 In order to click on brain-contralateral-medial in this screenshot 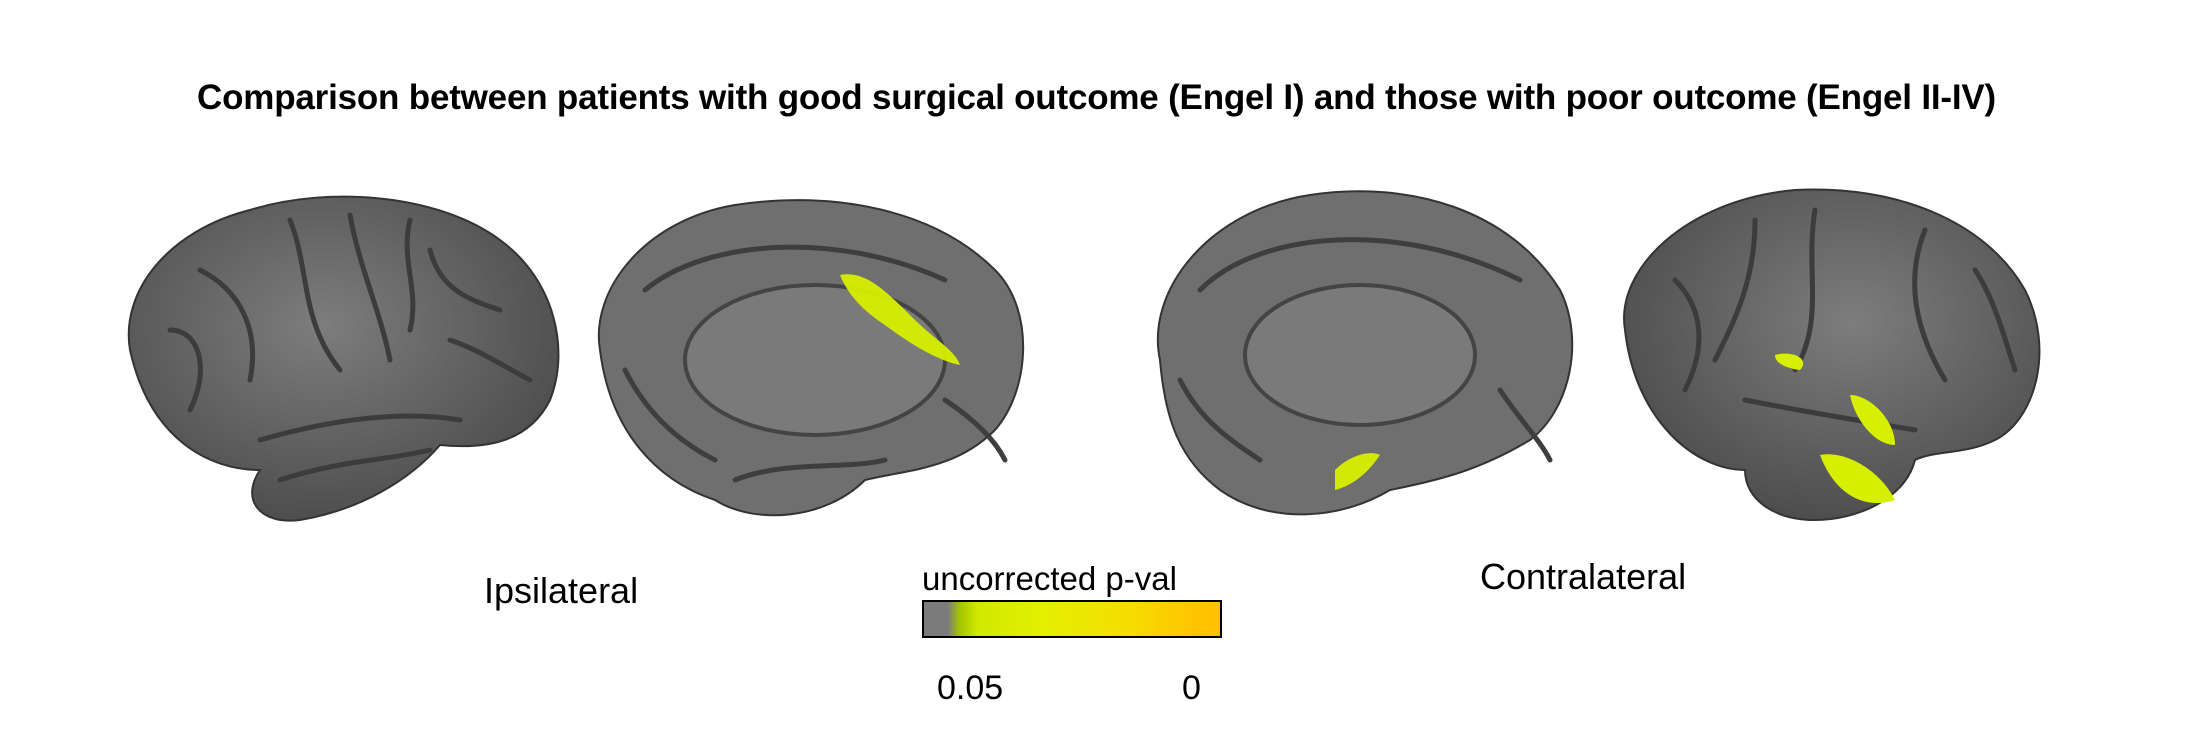, I will do `click(1365, 353)`.